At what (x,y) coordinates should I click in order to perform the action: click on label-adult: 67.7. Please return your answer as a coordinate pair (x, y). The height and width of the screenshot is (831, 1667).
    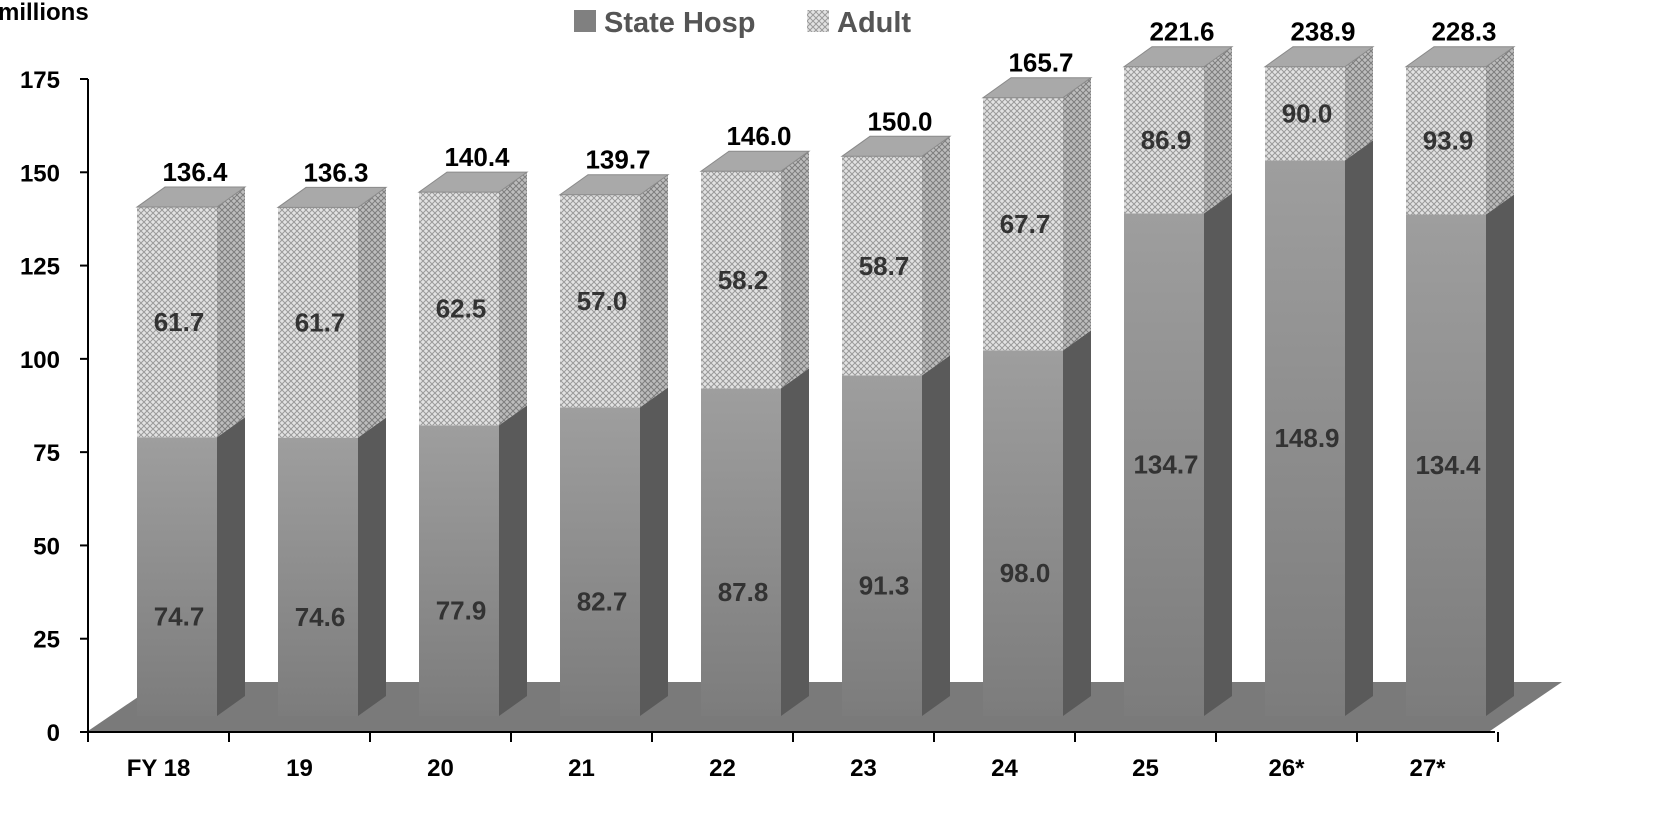
    Looking at the image, I should click on (1025, 224).